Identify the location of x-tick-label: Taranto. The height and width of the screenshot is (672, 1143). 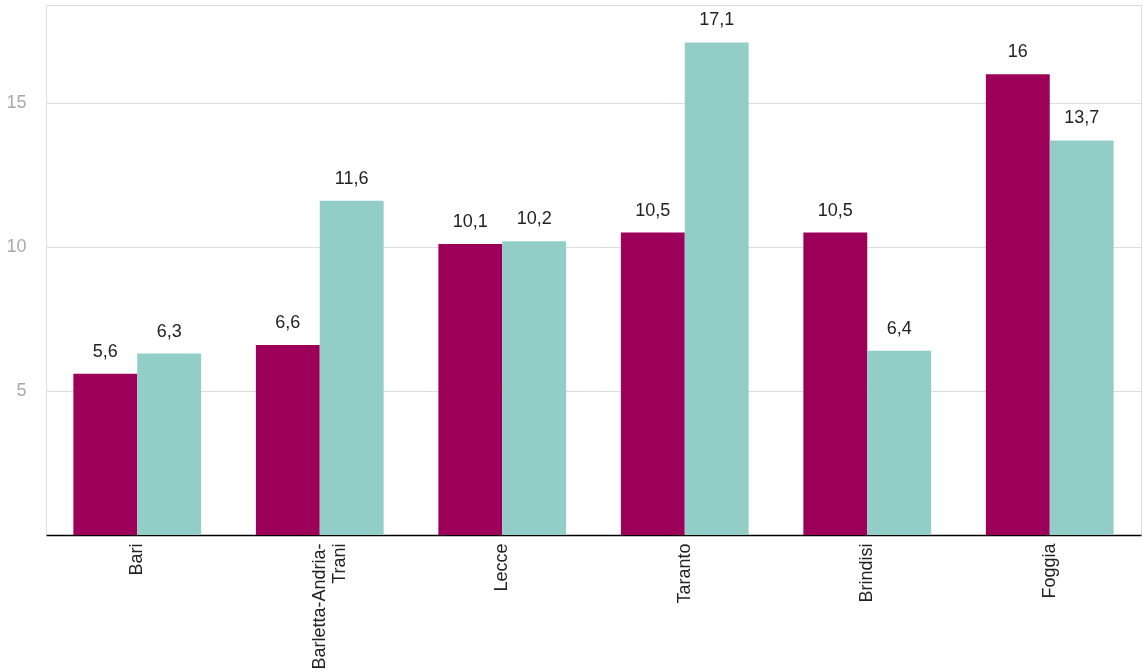
(683, 573).